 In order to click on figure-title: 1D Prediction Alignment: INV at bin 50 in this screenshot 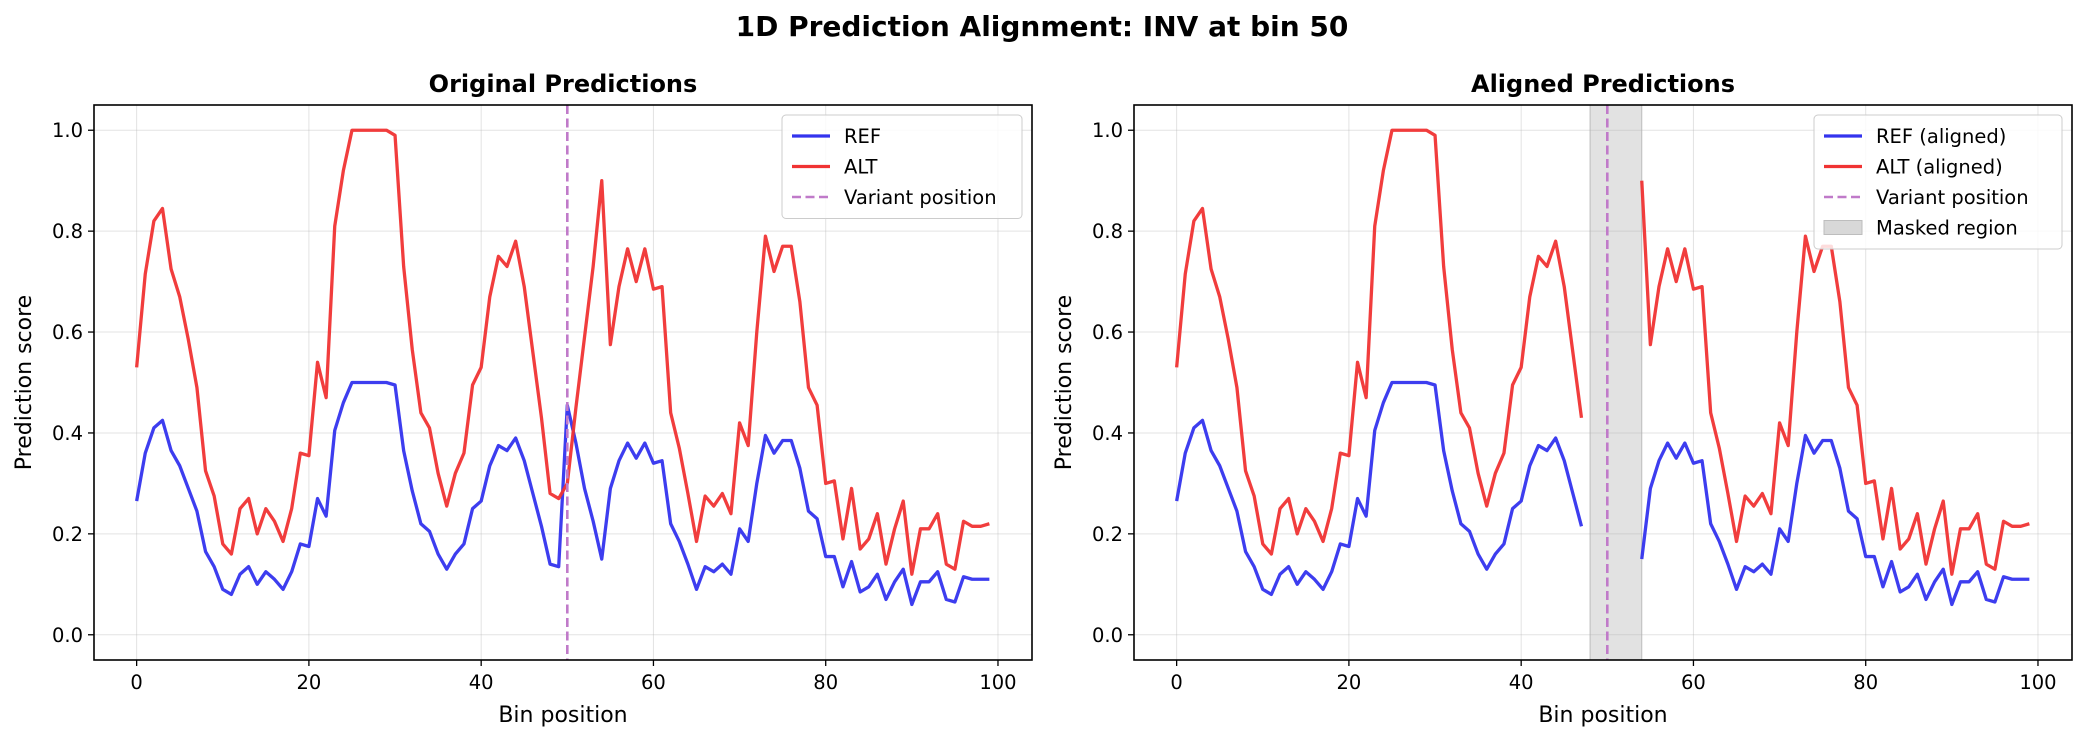, I will do `click(1042, 26)`.